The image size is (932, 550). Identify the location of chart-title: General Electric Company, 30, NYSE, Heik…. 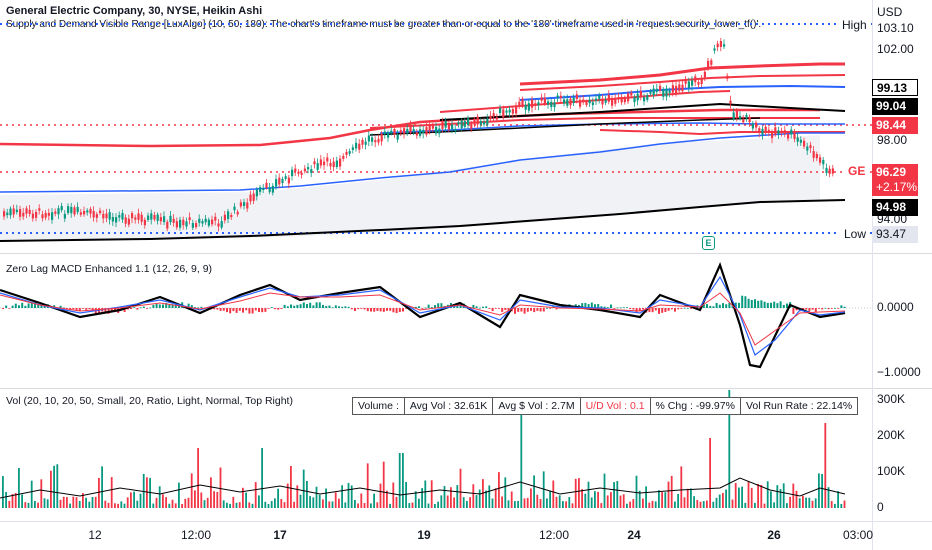
(134, 11).